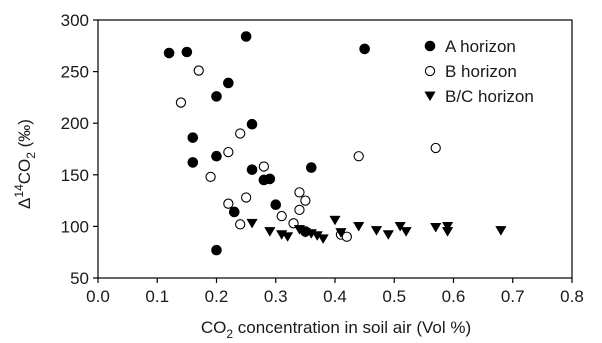 The image size is (602, 343). Describe the element at coordinates (98, 296) in the screenshot. I see `x-tick-label: 0.0` at that location.